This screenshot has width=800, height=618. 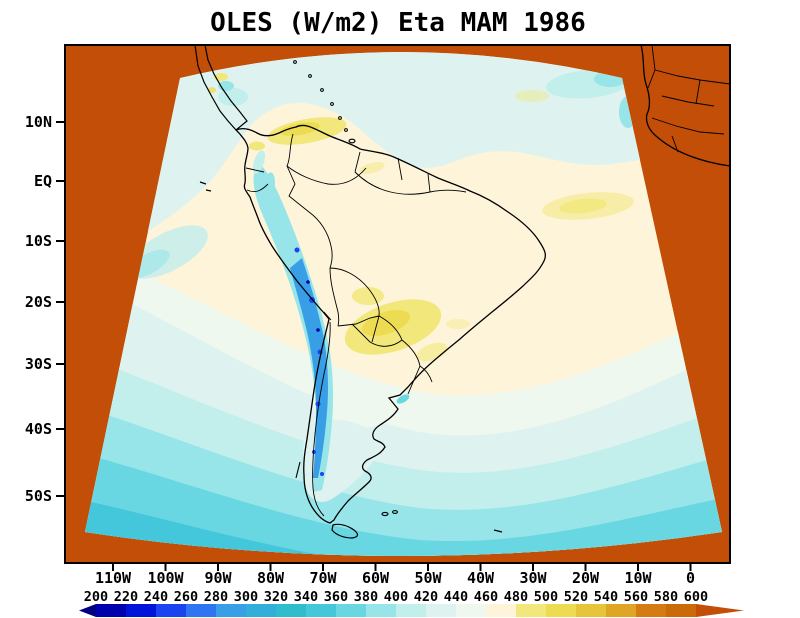 I want to click on colorbar-label: 380, so click(x=366, y=597).